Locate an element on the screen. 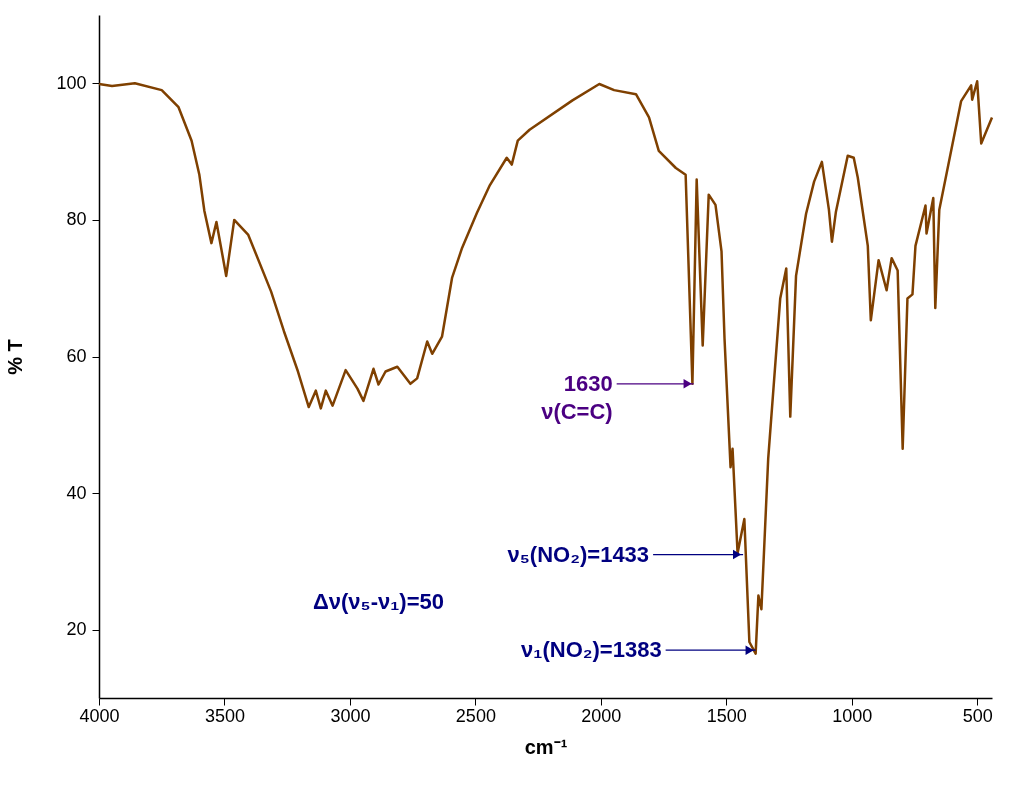 The height and width of the screenshot is (796, 1015). x-tick-label: 3000 is located at coordinates (350, 715).